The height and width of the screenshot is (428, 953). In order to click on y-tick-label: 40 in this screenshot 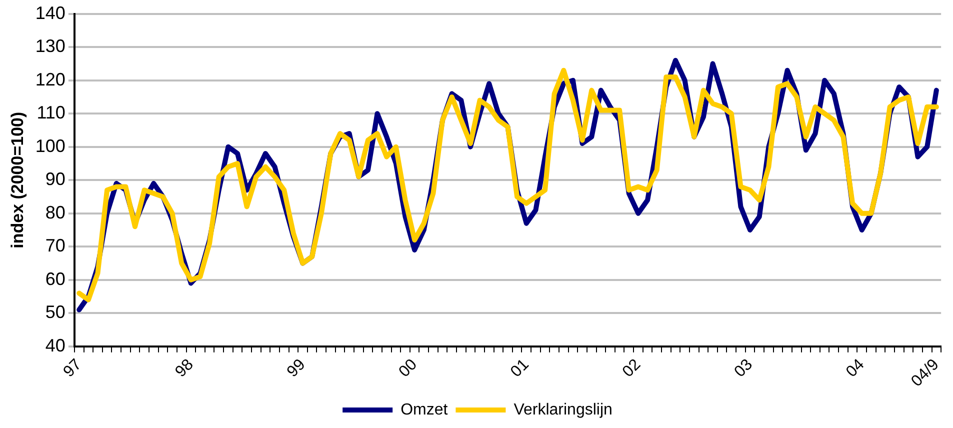, I will do `click(55, 345)`.